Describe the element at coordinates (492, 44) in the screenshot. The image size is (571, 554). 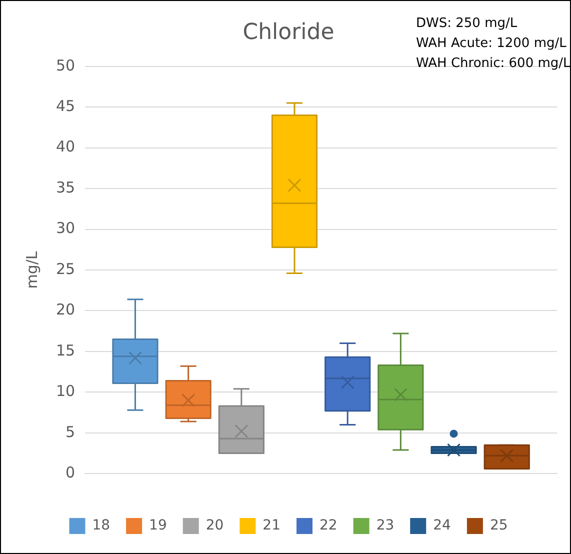
I see `text: WAH Acute: 1200 mg/L` at that location.